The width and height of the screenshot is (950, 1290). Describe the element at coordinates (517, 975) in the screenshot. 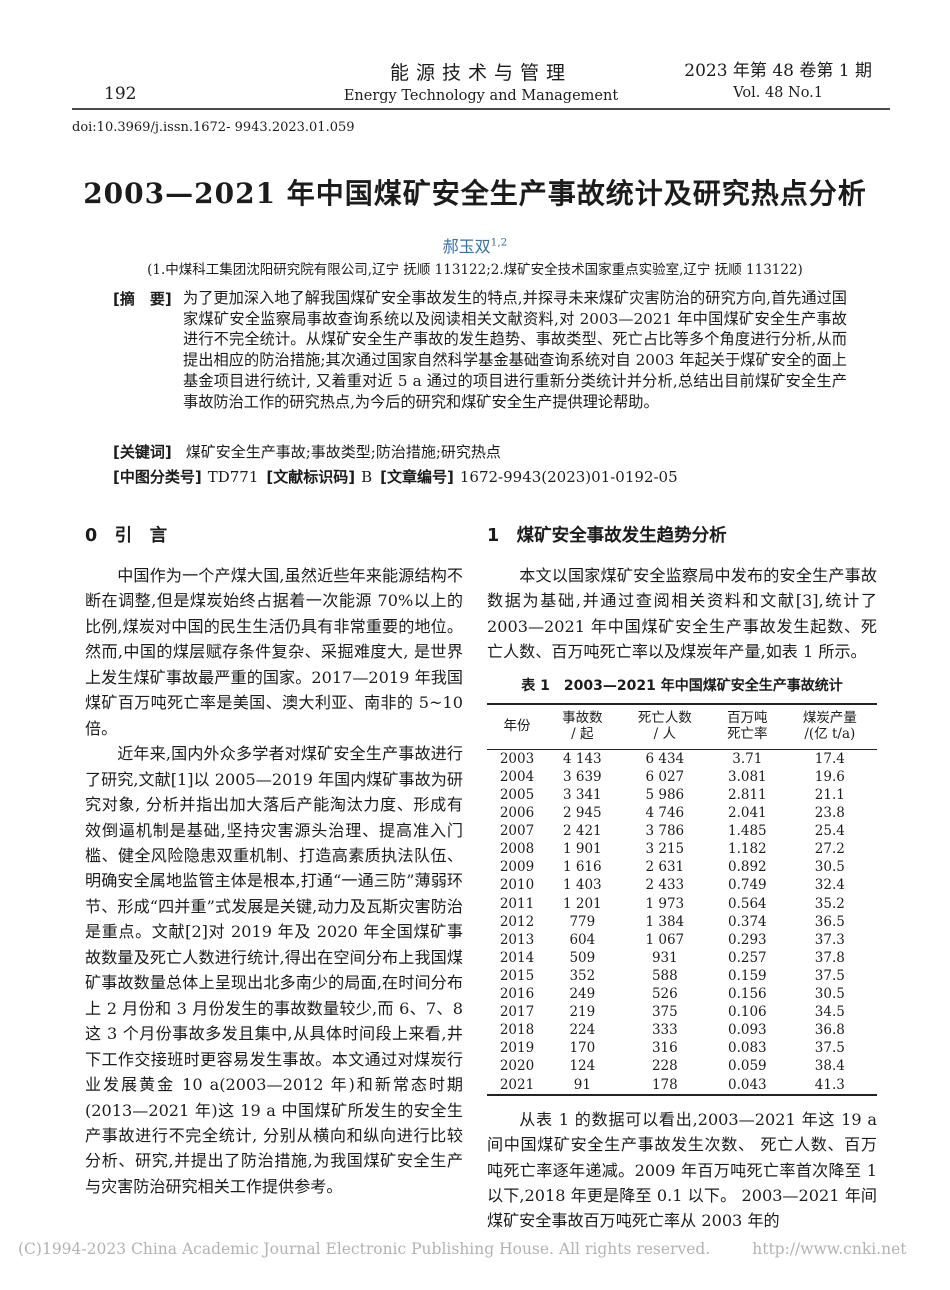

I see `table-cell: 2015` at that location.